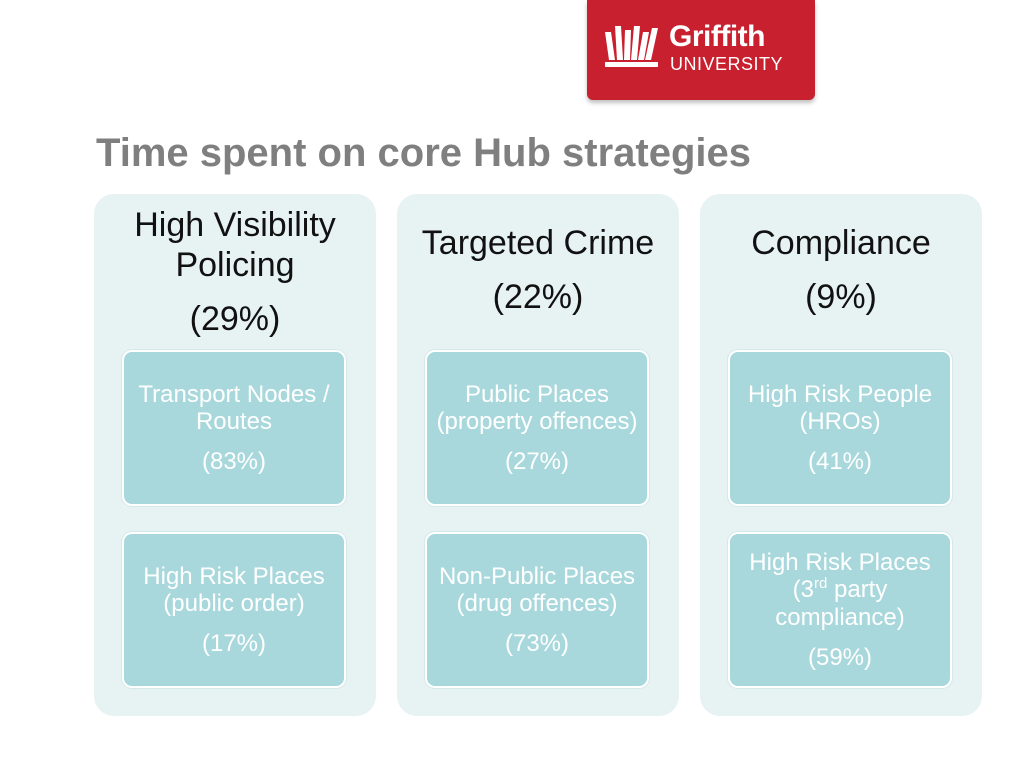 This screenshot has width=1024, height=768. Describe the element at coordinates (537, 461) in the screenshot. I see `box-percent: (27%)` at that location.